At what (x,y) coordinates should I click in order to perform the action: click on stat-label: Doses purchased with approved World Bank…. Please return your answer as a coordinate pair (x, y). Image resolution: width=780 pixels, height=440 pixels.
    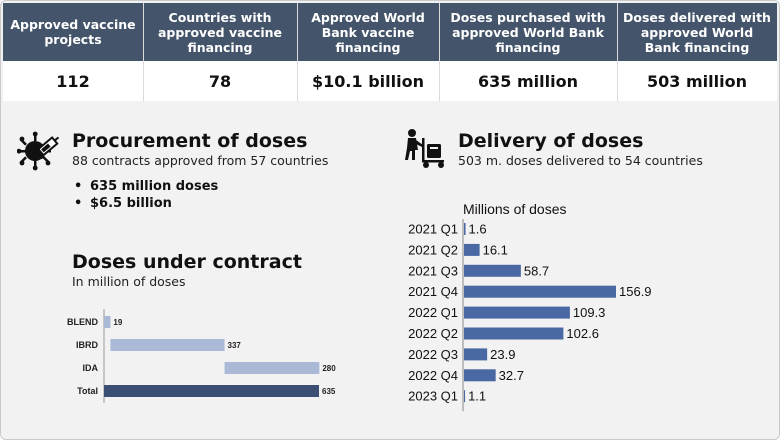
    Looking at the image, I should click on (528, 32).